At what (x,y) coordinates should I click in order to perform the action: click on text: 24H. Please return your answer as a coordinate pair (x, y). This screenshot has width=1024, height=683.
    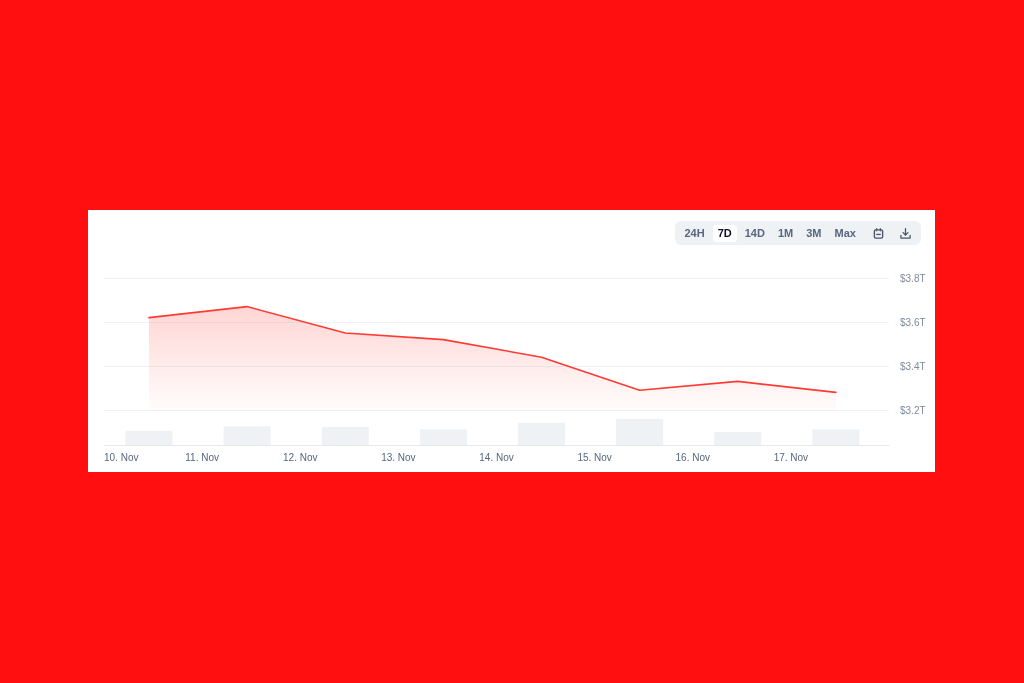
    Looking at the image, I should click on (694, 233).